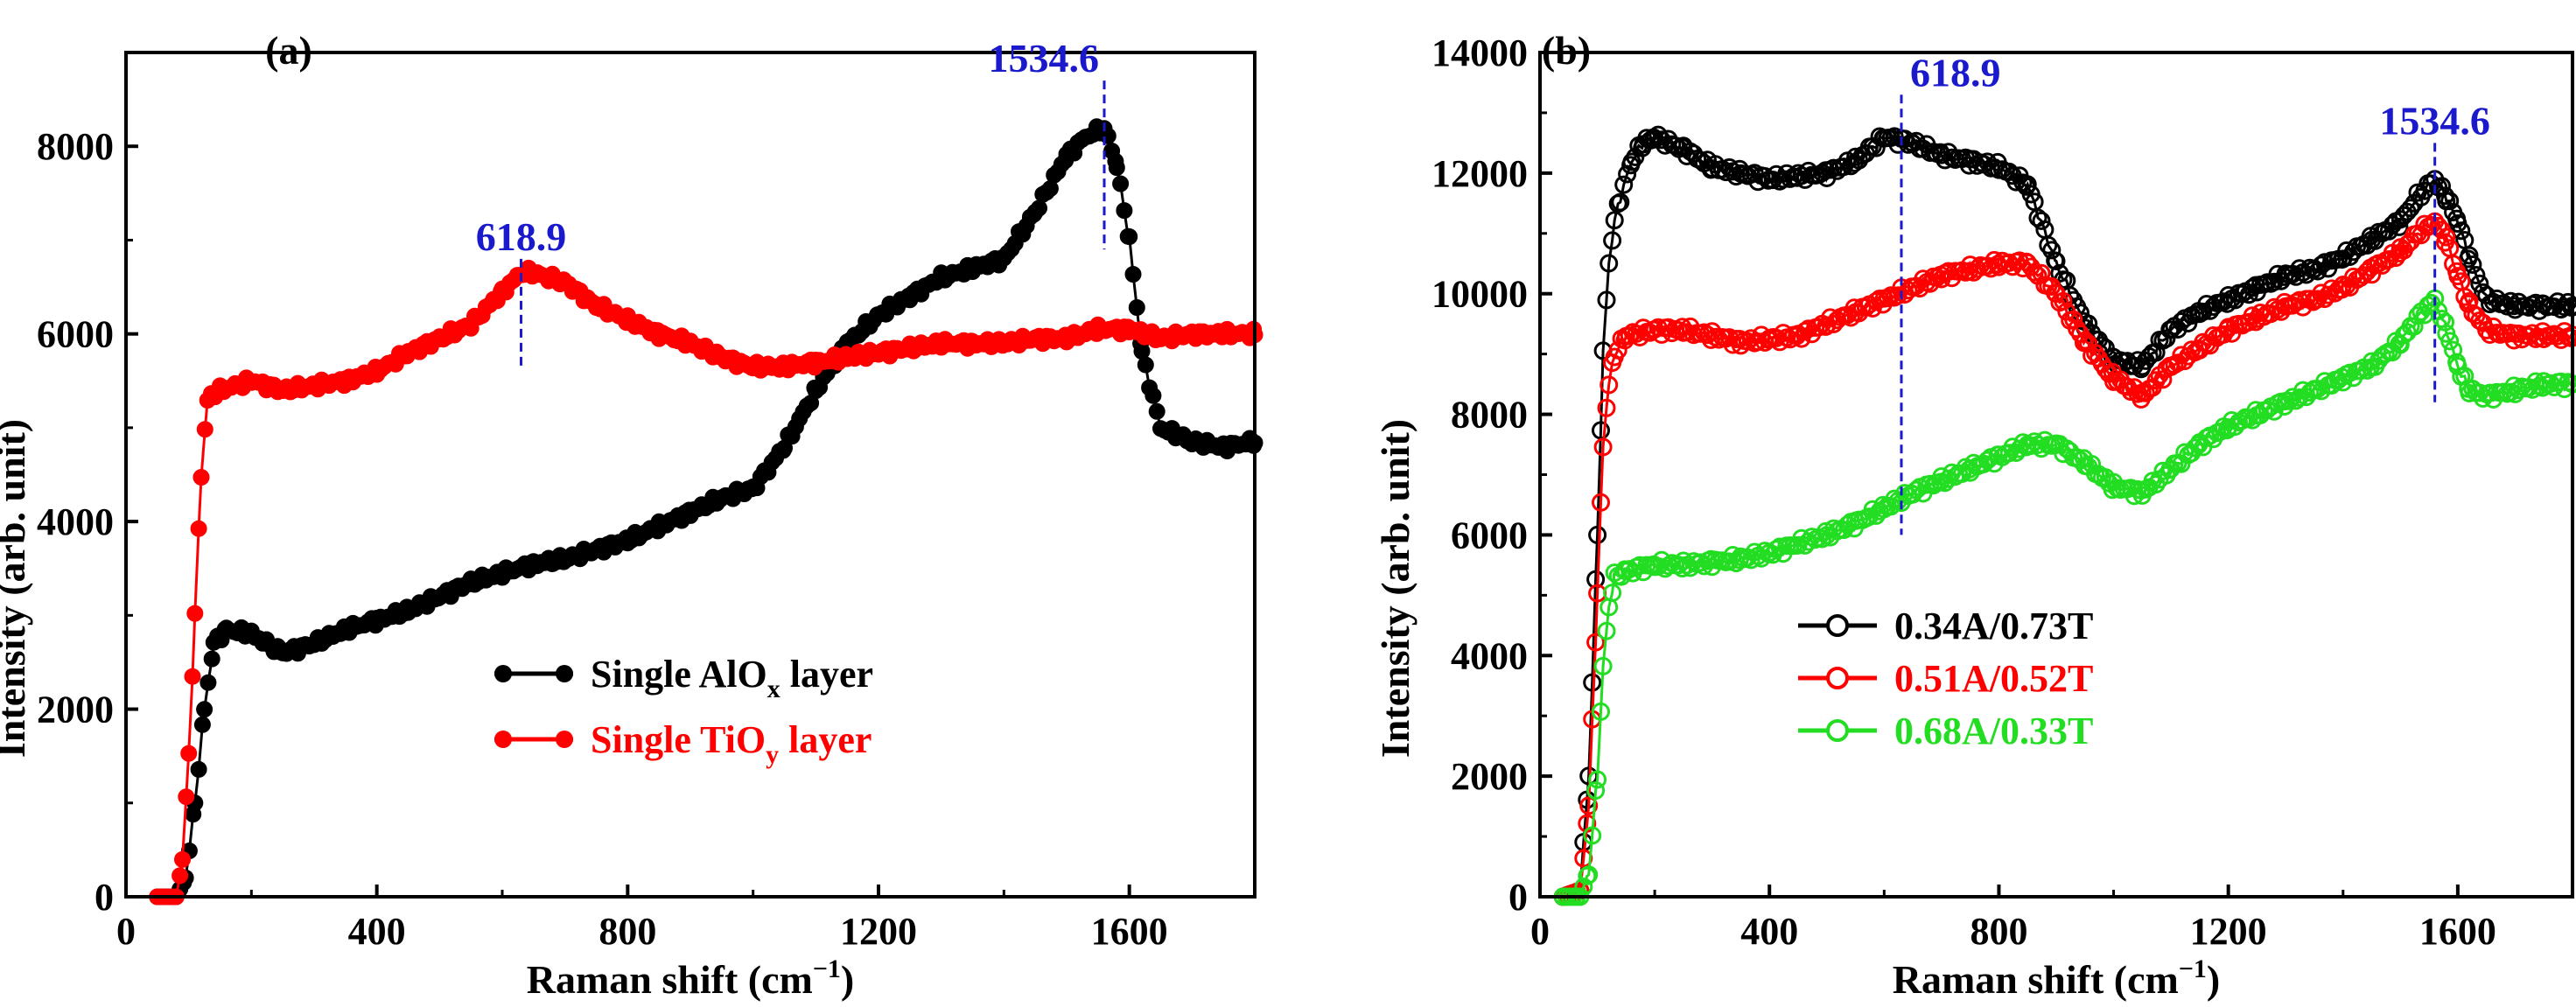  What do you see at coordinates (1489, 655) in the screenshot?
I see `y-tick-label: 4000` at bounding box center [1489, 655].